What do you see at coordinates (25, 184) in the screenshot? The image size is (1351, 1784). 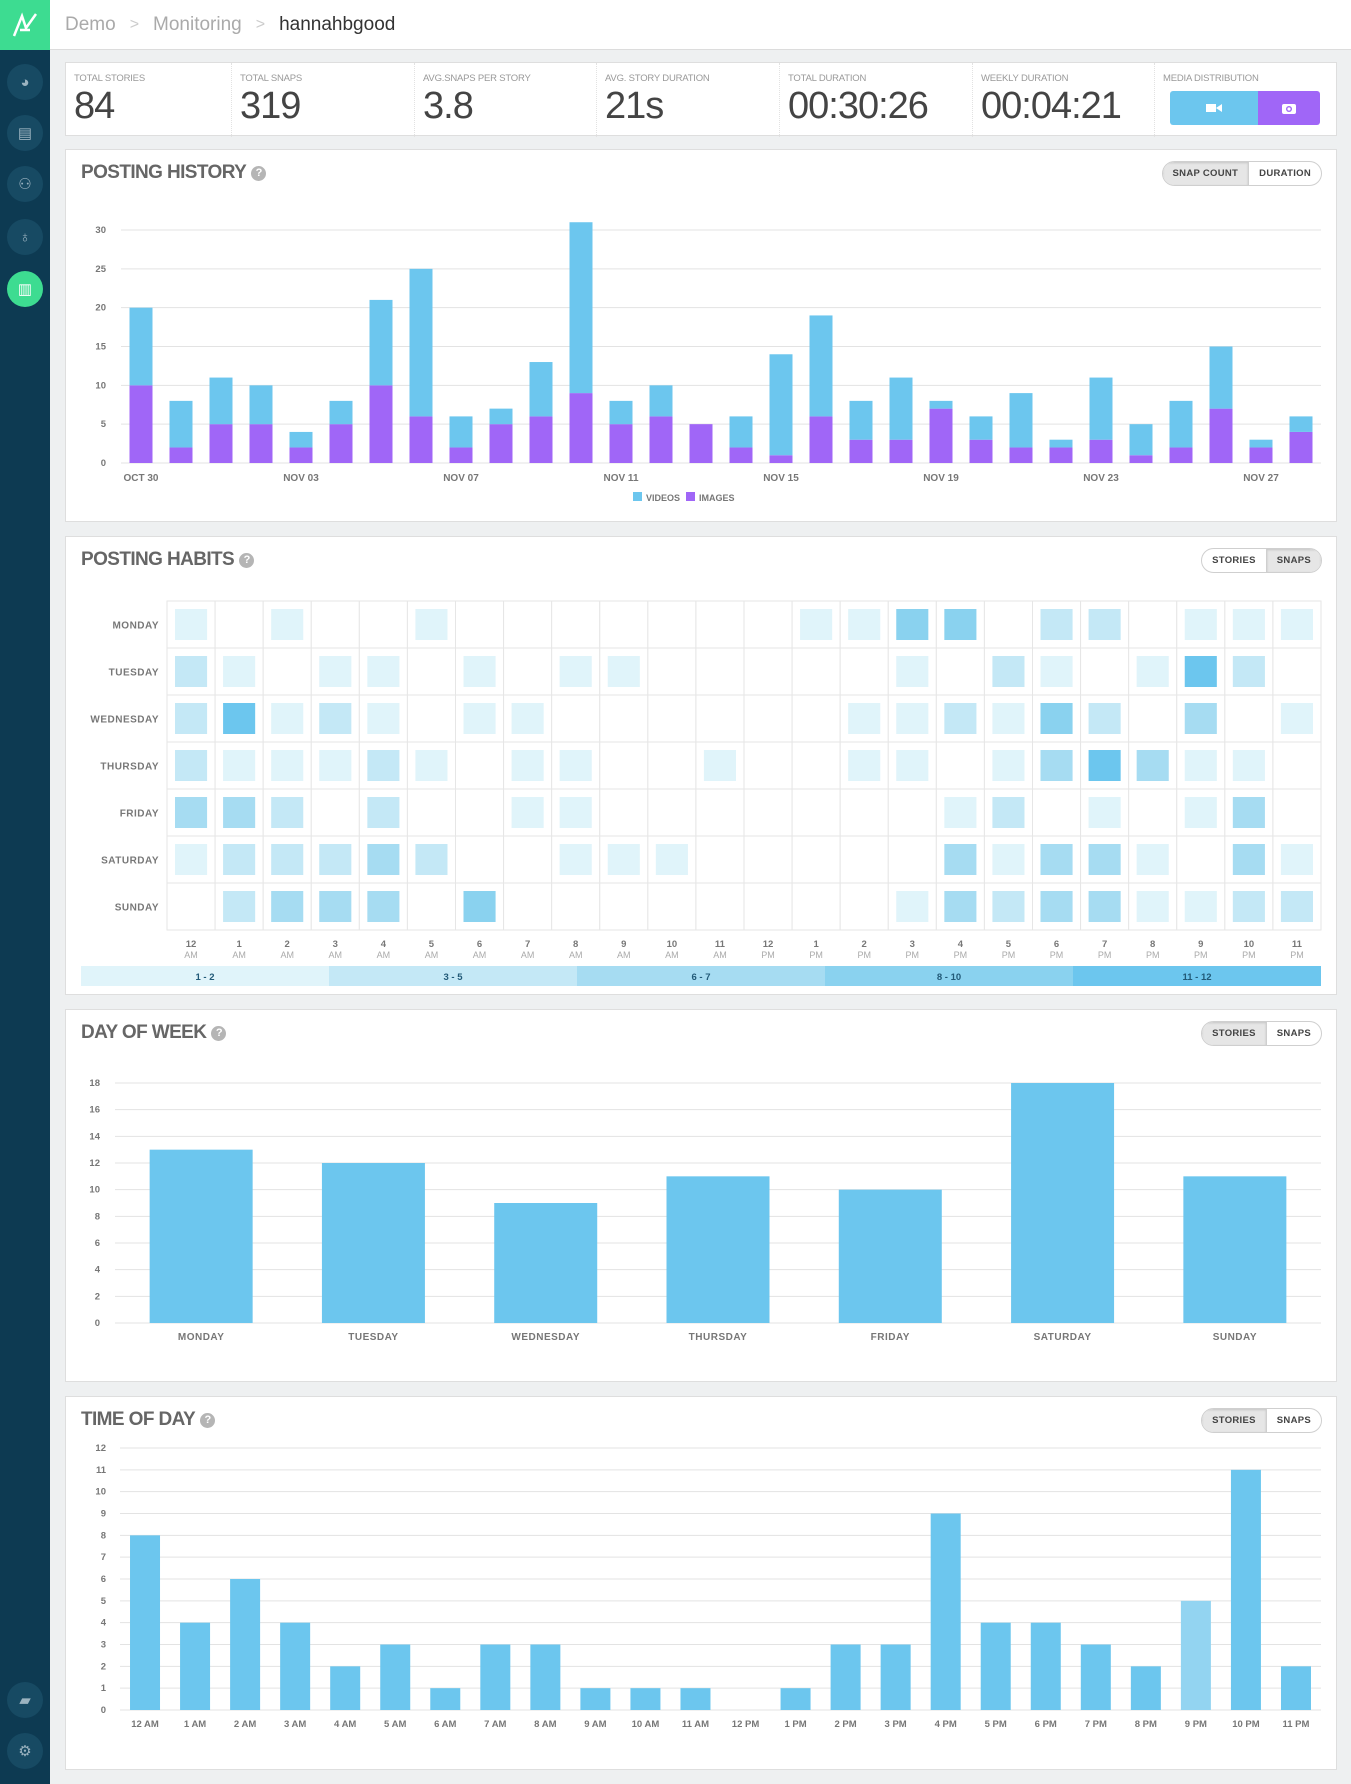 I see `users-icon: ⚇` at bounding box center [25, 184].